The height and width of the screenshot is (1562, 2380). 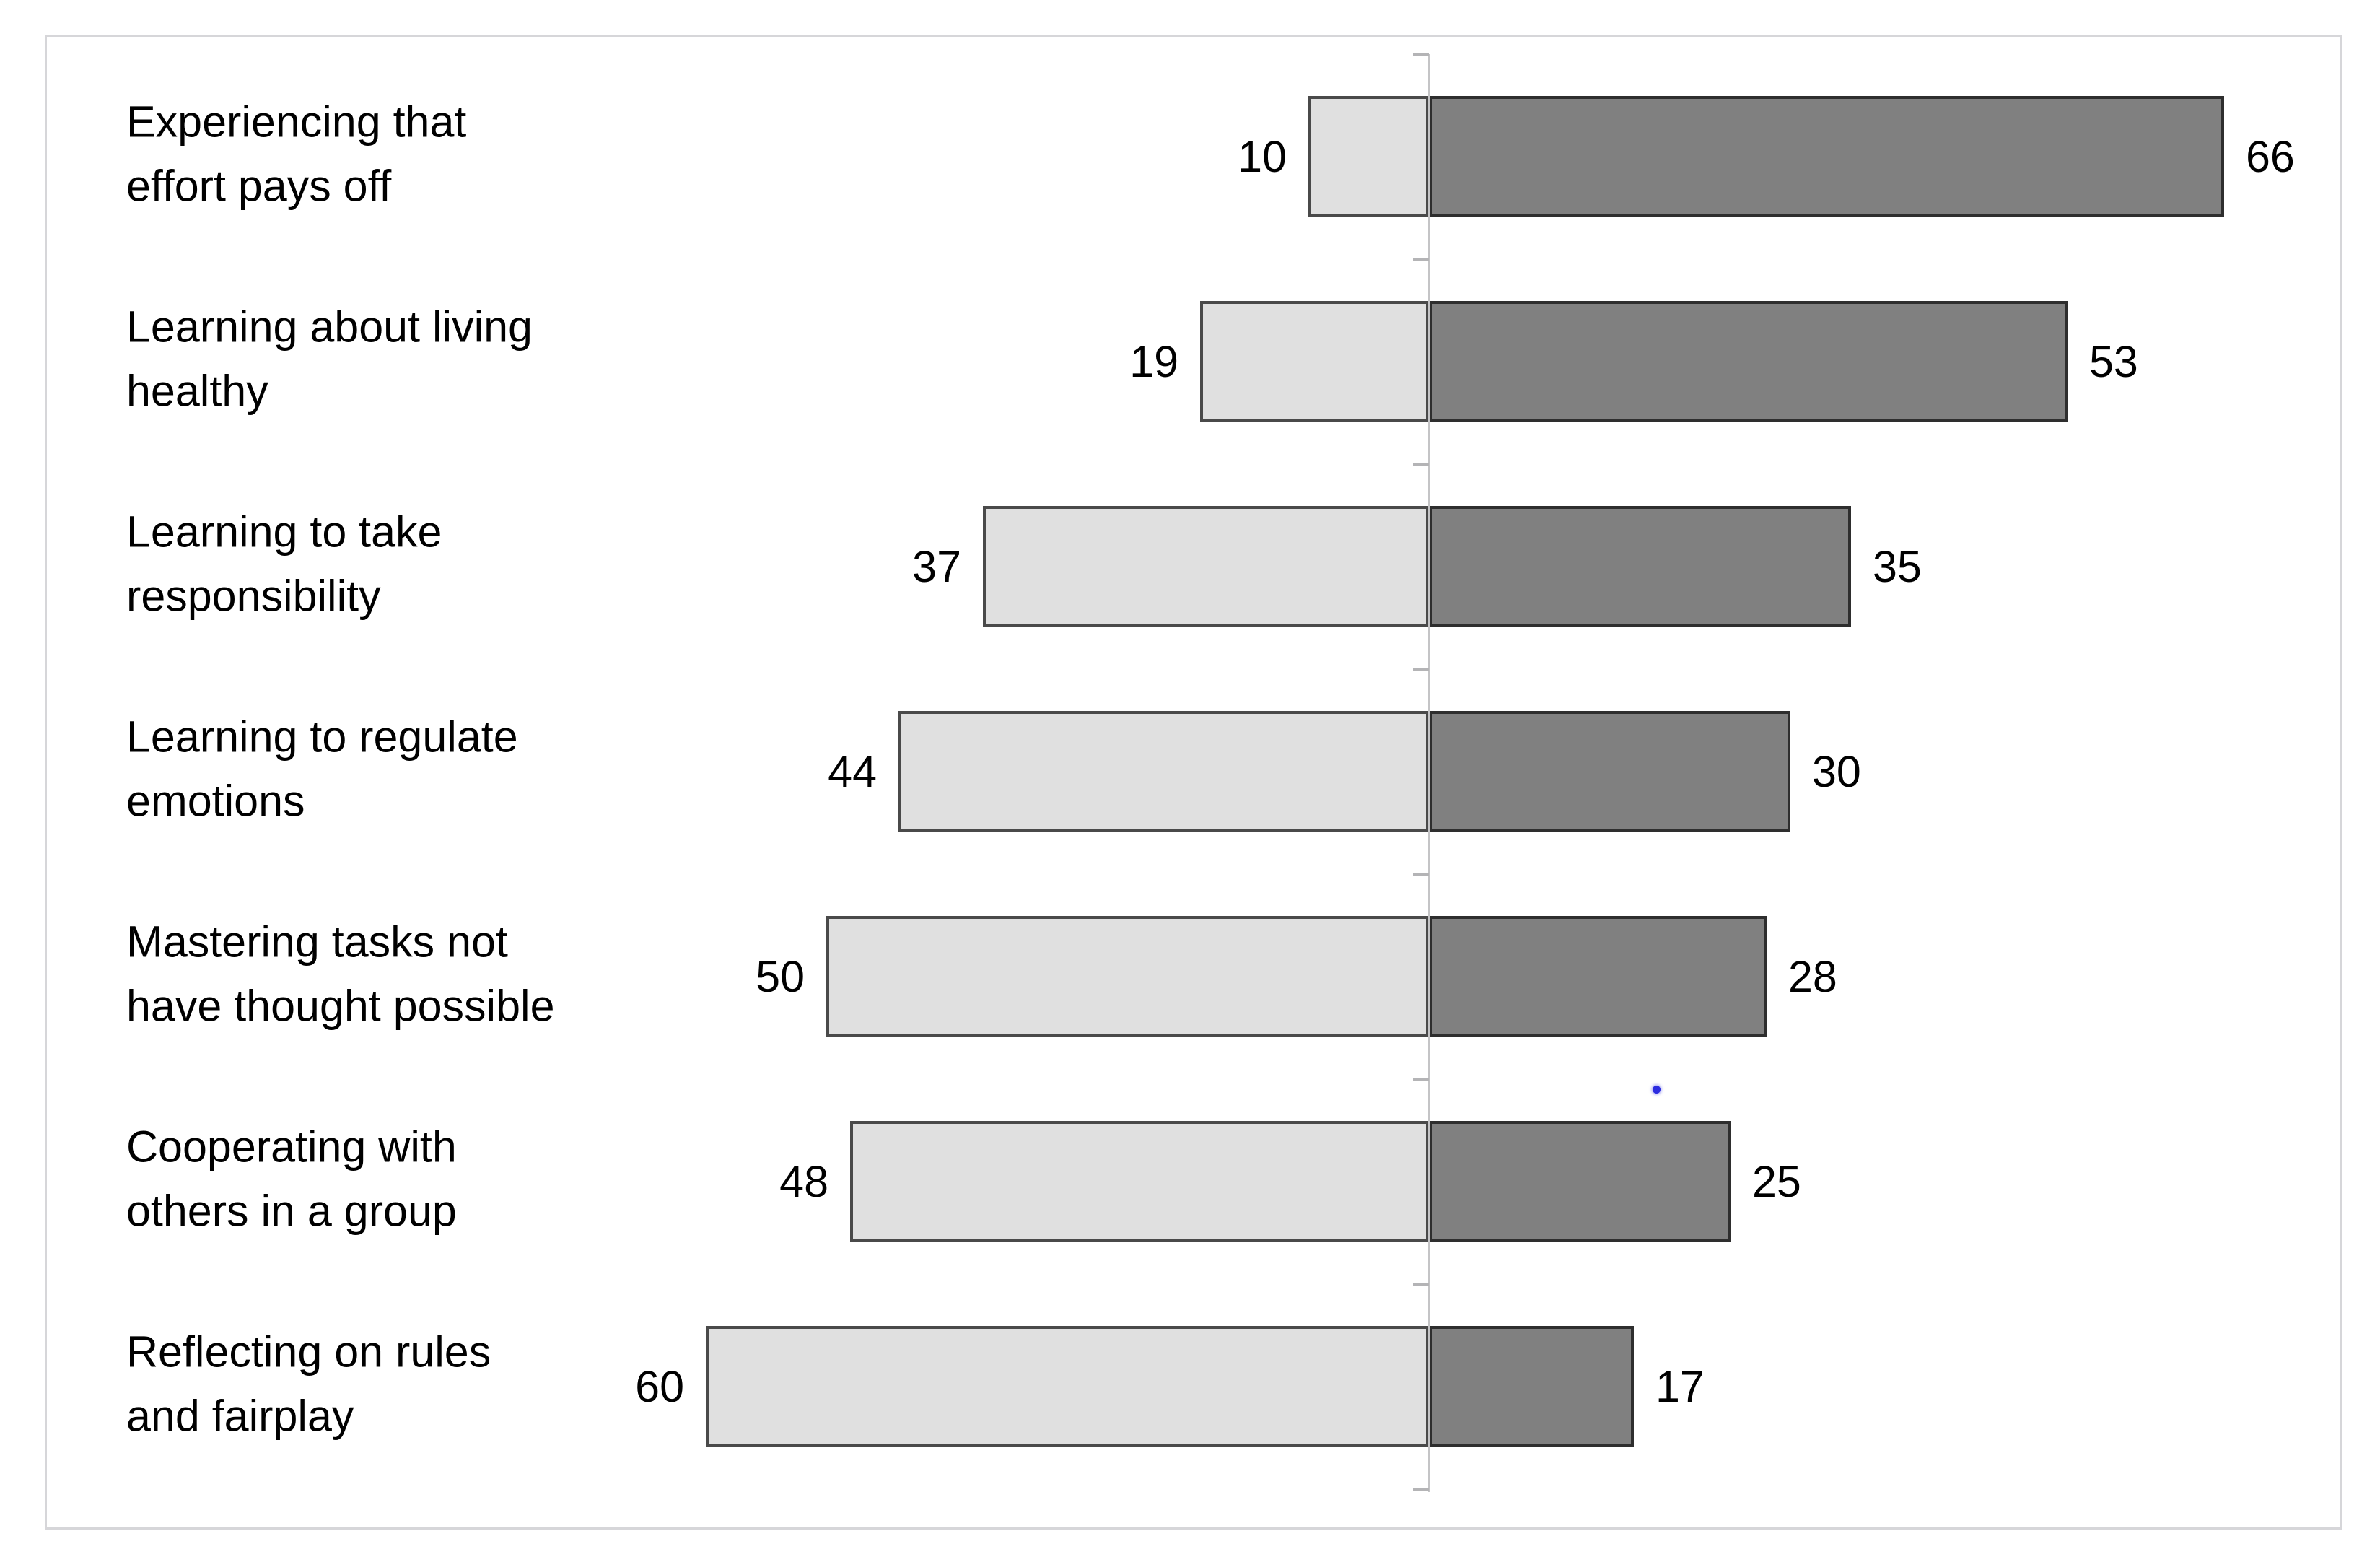 I want to click on value-label-left: 10, so click(x=1262, y=156).